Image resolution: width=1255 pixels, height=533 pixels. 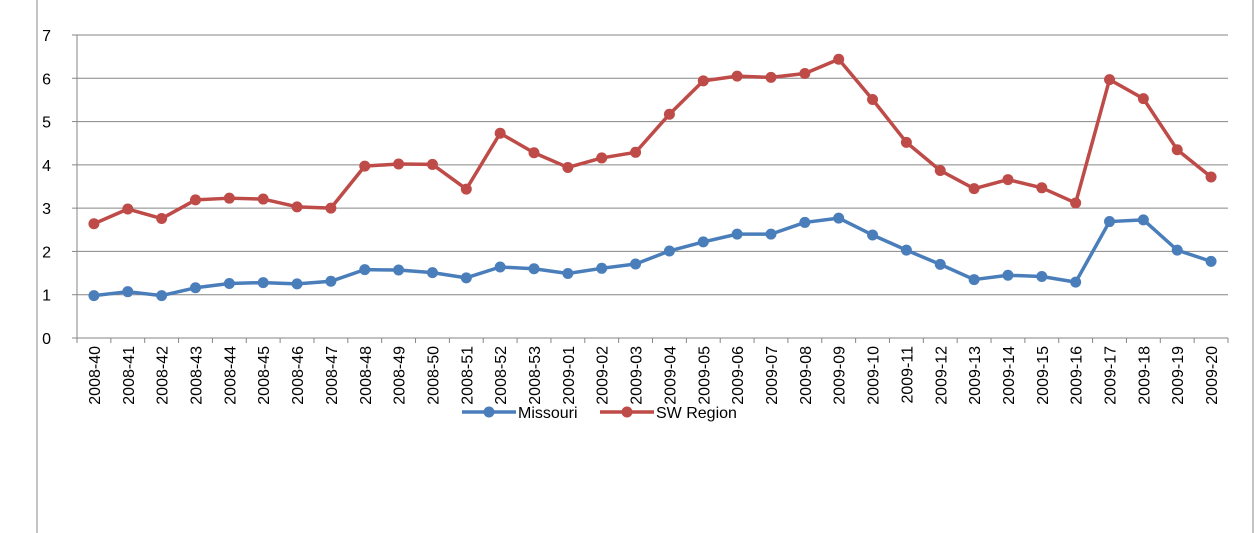 What do you see at coordinates (230, 375) in the screenshot?
I see `x-tick-label: 2008-44` at bounding box center [230, 375].